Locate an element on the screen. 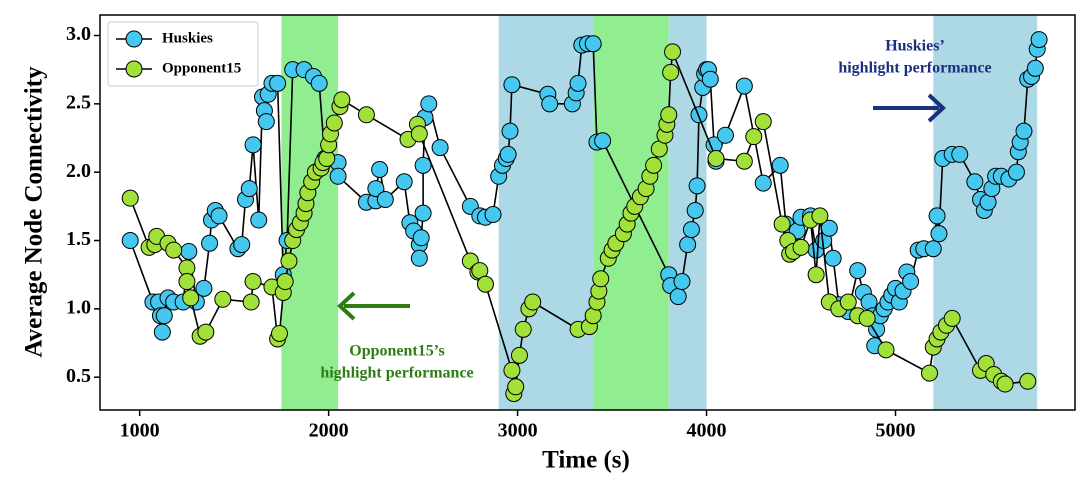  x-tick-label: 2000 is located at coordinates (329, 431).